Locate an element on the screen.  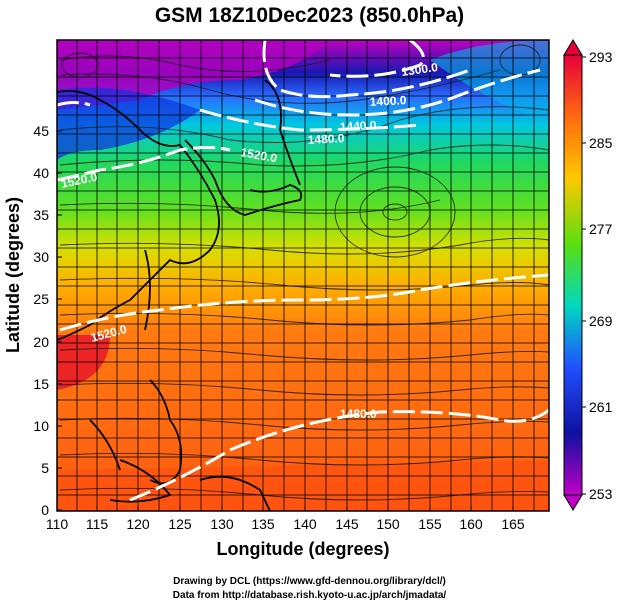
contour-label-1480: 1480.0 is located at coordinates (326, 139).